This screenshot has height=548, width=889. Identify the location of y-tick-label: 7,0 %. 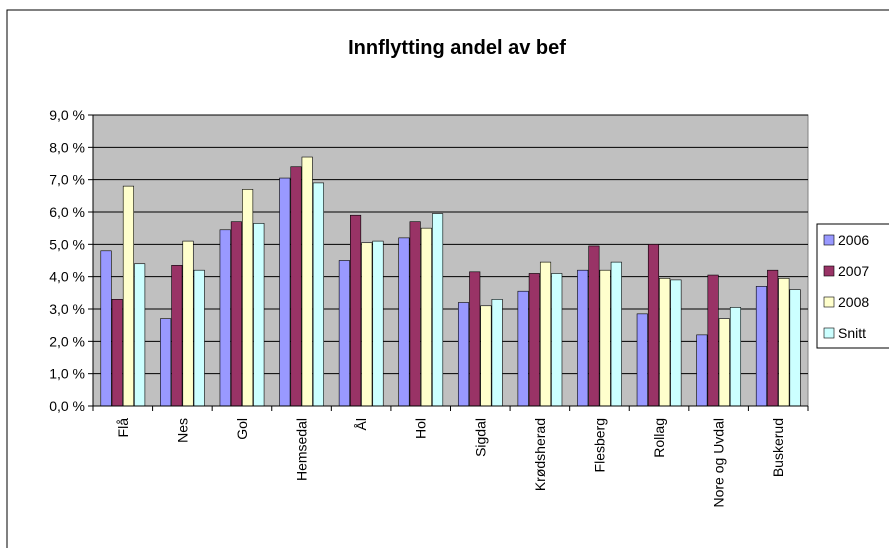
(67, 180).